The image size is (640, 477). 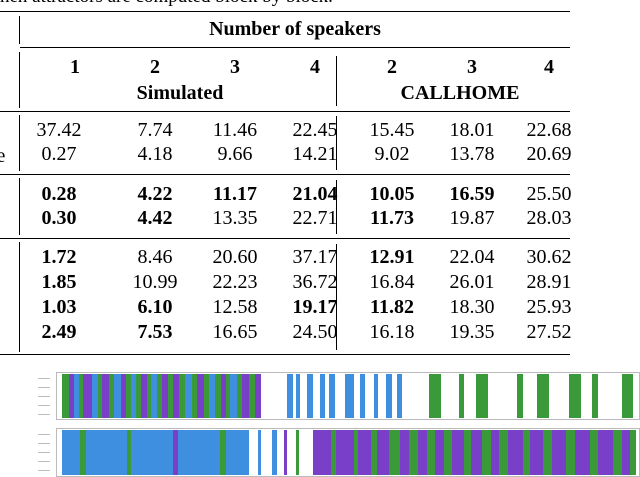 I want to click on table-cell: 19.87, so click(x=472, y=218).